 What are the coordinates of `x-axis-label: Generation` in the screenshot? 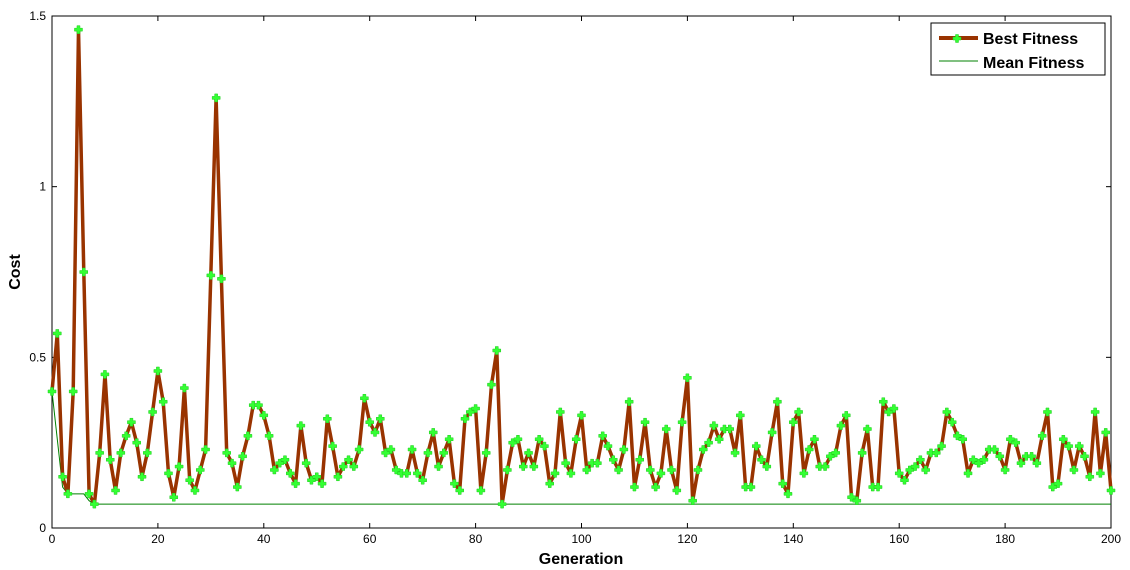 It's located at (581, 559).